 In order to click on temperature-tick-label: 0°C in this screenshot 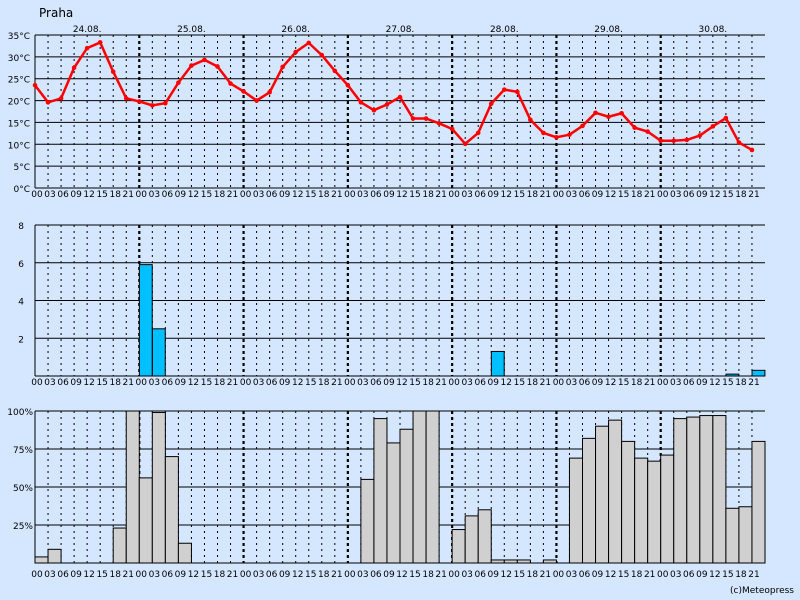, I will do `click(21, 190)`.